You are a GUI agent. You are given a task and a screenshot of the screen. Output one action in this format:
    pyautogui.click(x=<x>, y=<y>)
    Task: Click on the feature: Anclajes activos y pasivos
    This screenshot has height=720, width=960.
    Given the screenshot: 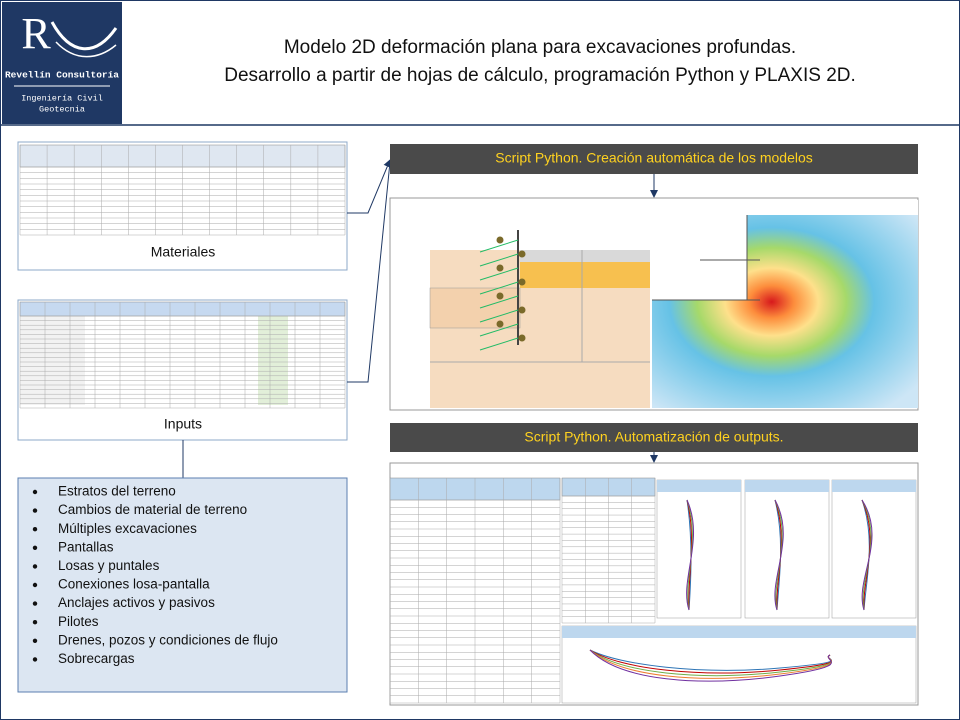 What is the action you would take?
    pyautogui.click(x=136, y=602)
    